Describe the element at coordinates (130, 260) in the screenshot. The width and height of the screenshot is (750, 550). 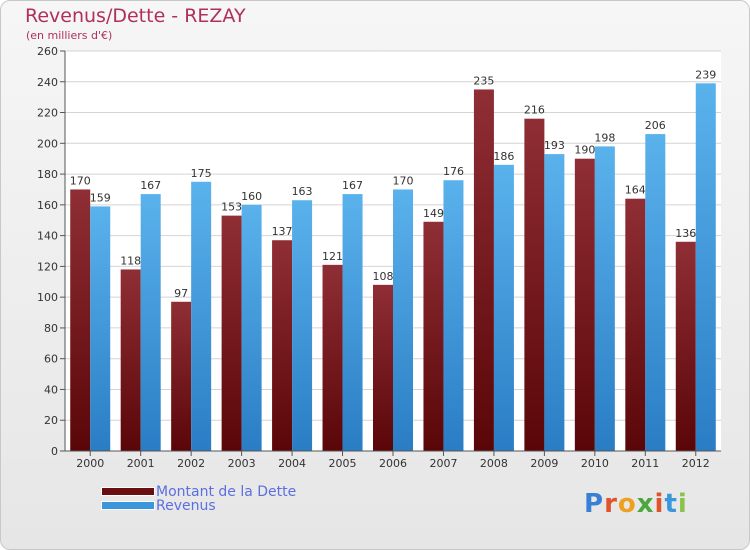
I see `data-label-dette: 118` at that location.